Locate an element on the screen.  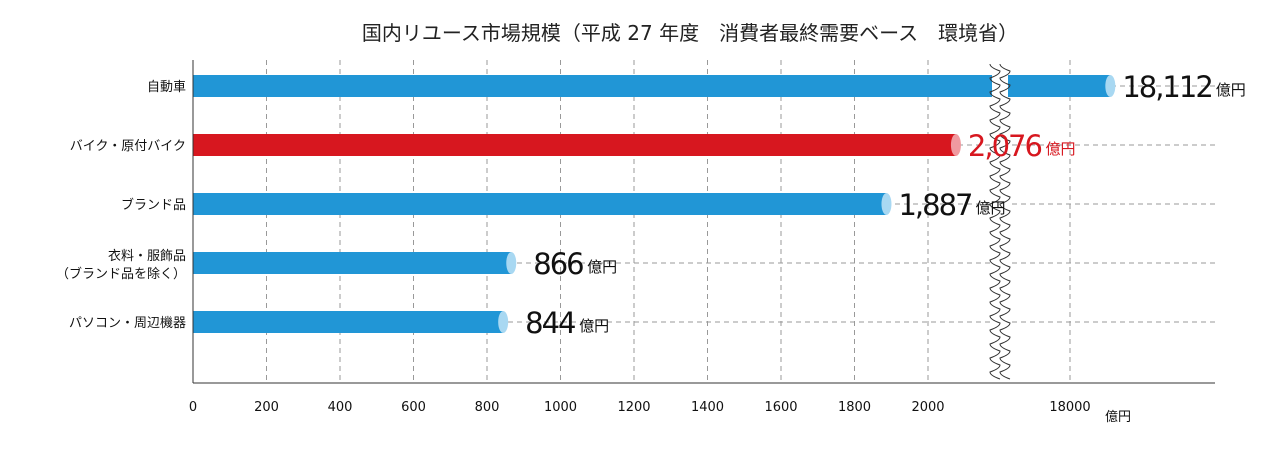
axis-break-mark is located at coordinates (1000, 224).